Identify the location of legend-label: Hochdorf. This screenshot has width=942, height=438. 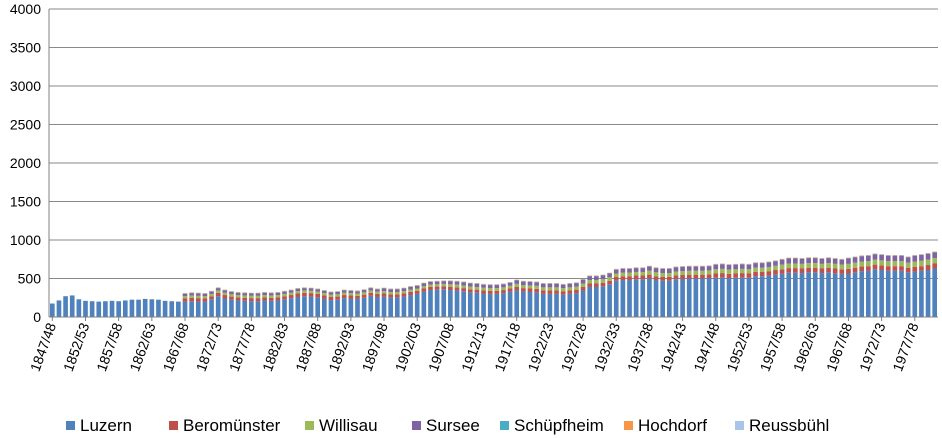
(672, 425).